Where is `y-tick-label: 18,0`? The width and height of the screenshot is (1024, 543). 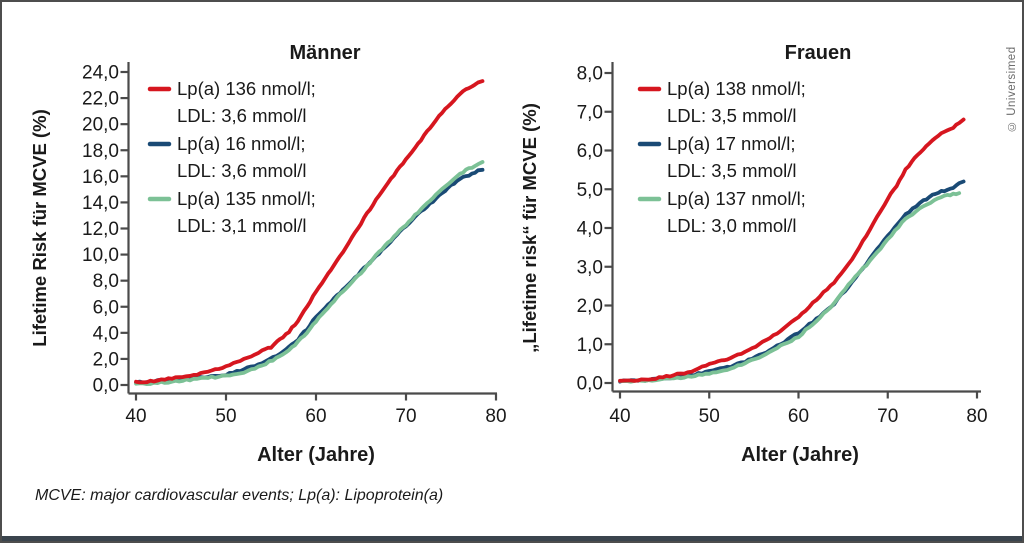 y-tick-label: 18,0 is located at coordinates (100, 151).